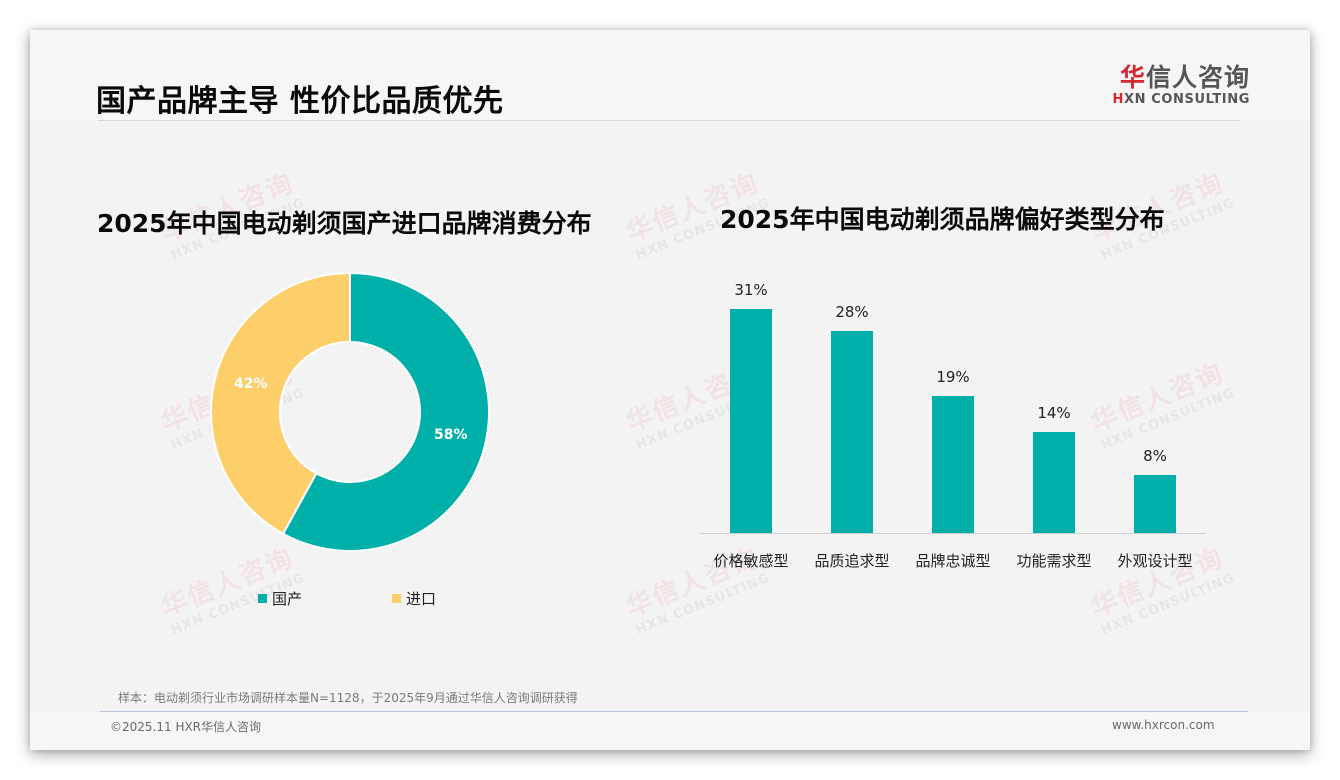  I want to click on copyright-text: ©2025.11 HXR华信人咨询, so click(186, 727).